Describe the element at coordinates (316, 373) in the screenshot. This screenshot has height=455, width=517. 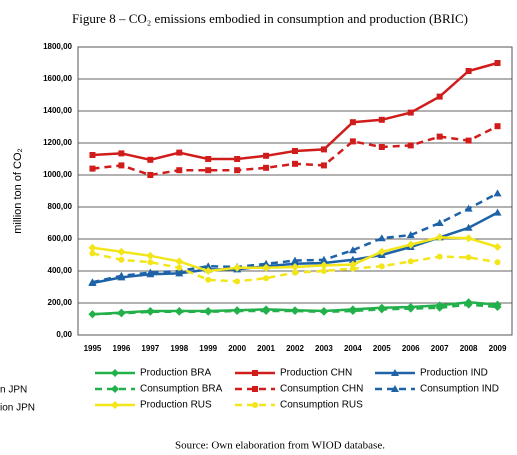
I see `legend-label: Production CHN` at that location.